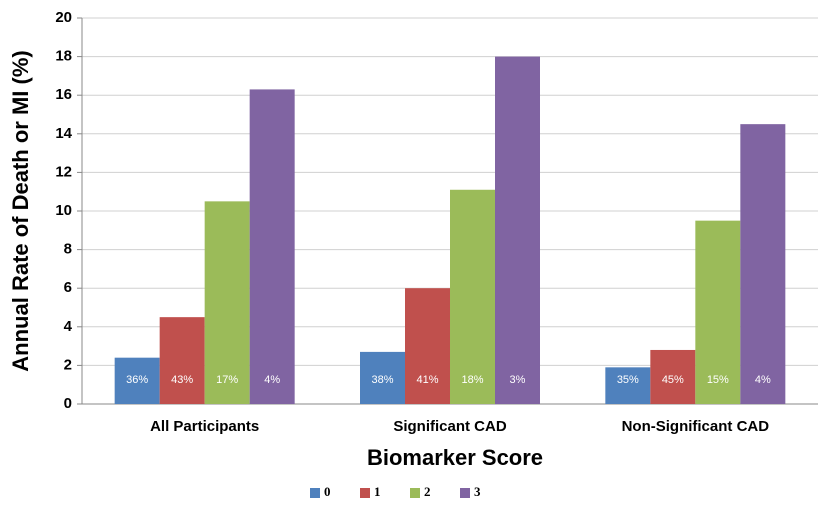  I want to click on y-tick-label: 6, so click(68, 287).